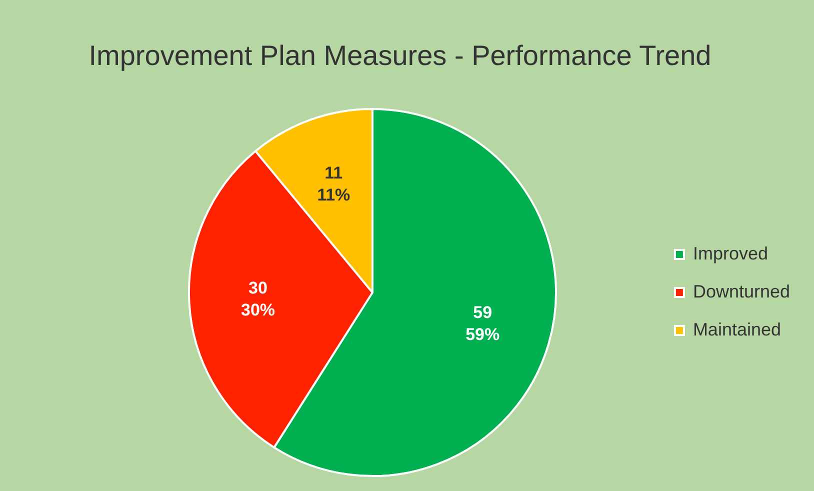 The width and height of the screenshot is (814, 491). Describe the element at coordinates (741, 291) in the screenshot. I see `legend-label: Downturned` at that location.